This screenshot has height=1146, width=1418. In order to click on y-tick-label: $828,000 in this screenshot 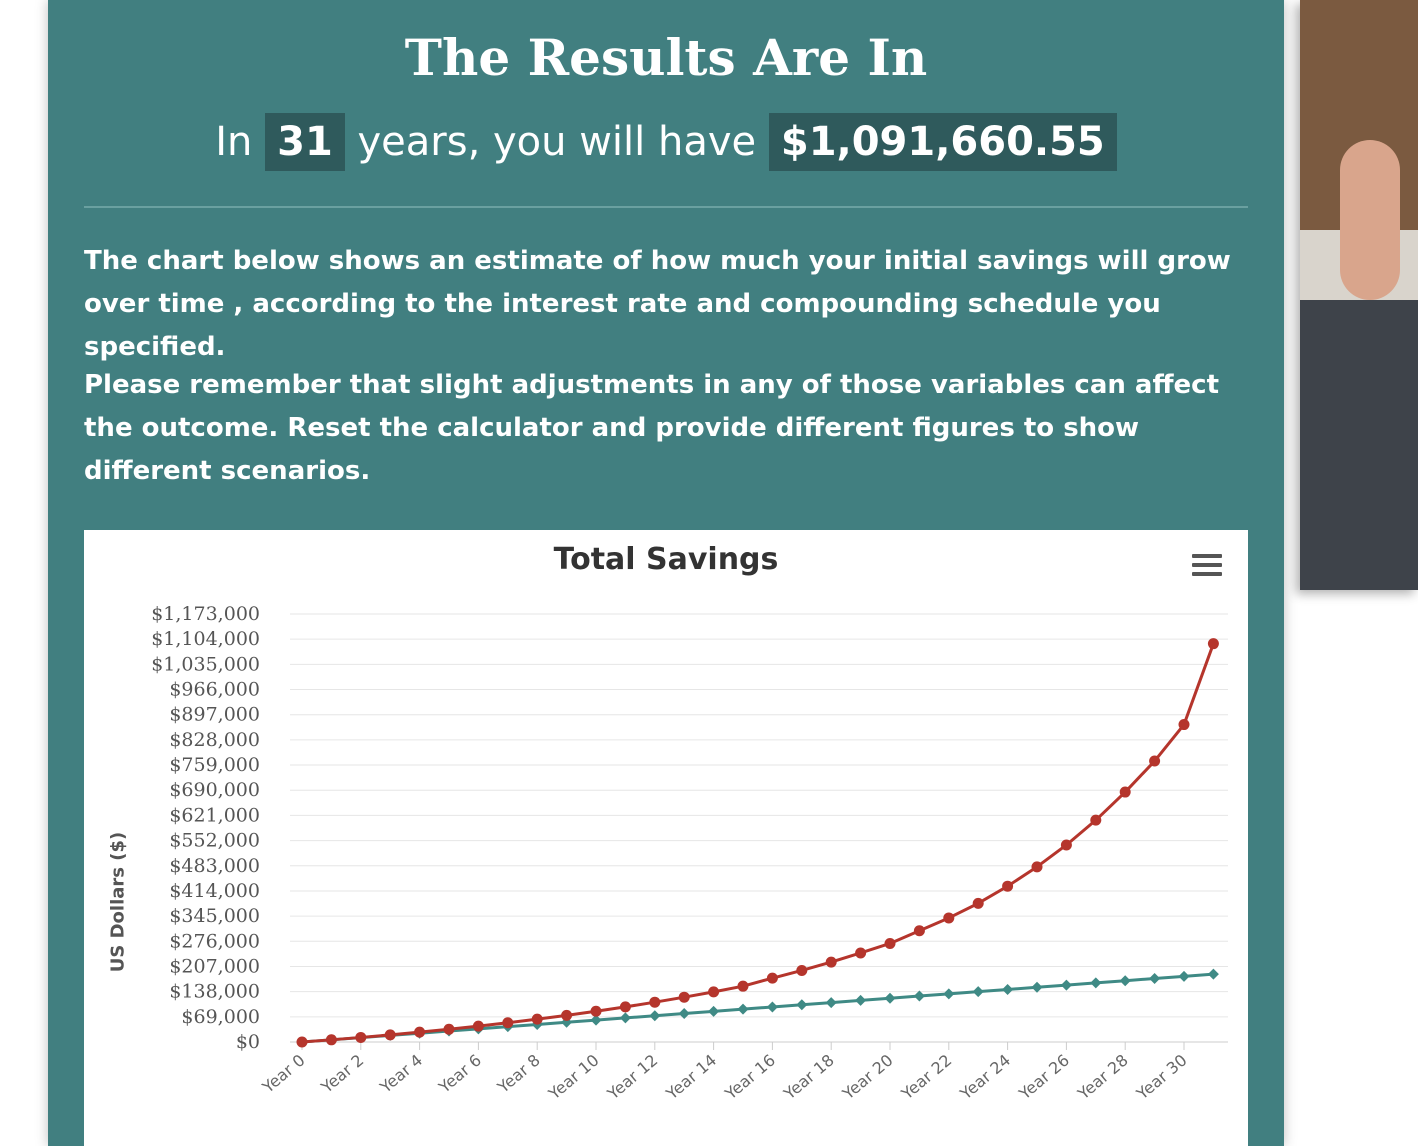, I will do `click(214, 740)`.